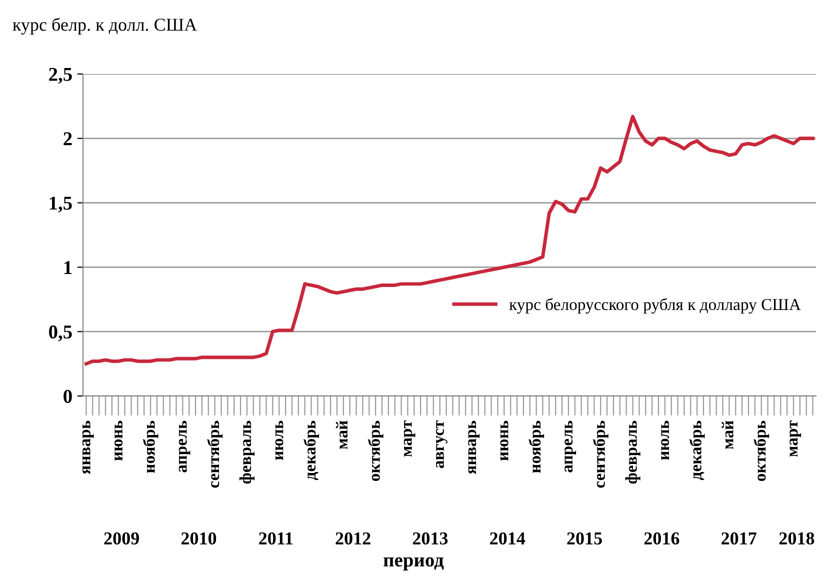  I want to click on text: 2009, so click(121, 538).